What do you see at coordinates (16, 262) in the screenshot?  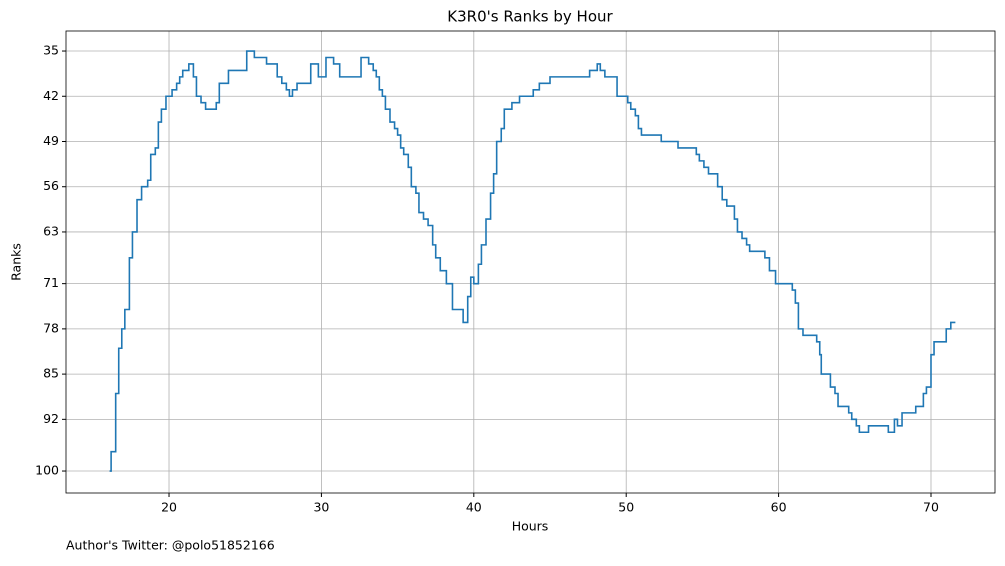 I see `y-axis-label: Ranks` at bounding box center [16, 262].